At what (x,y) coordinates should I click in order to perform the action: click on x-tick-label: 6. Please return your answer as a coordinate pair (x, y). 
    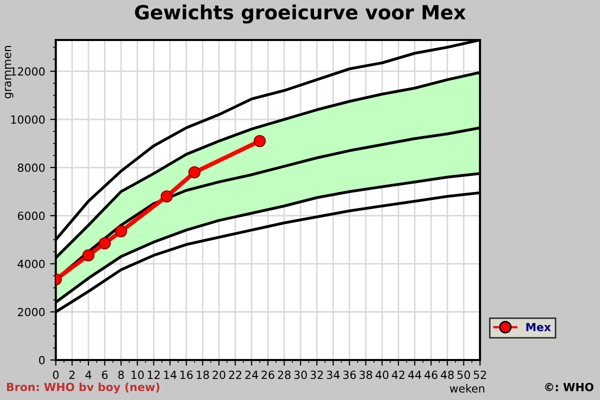
    Looking at the image, I should click on (105, 375).